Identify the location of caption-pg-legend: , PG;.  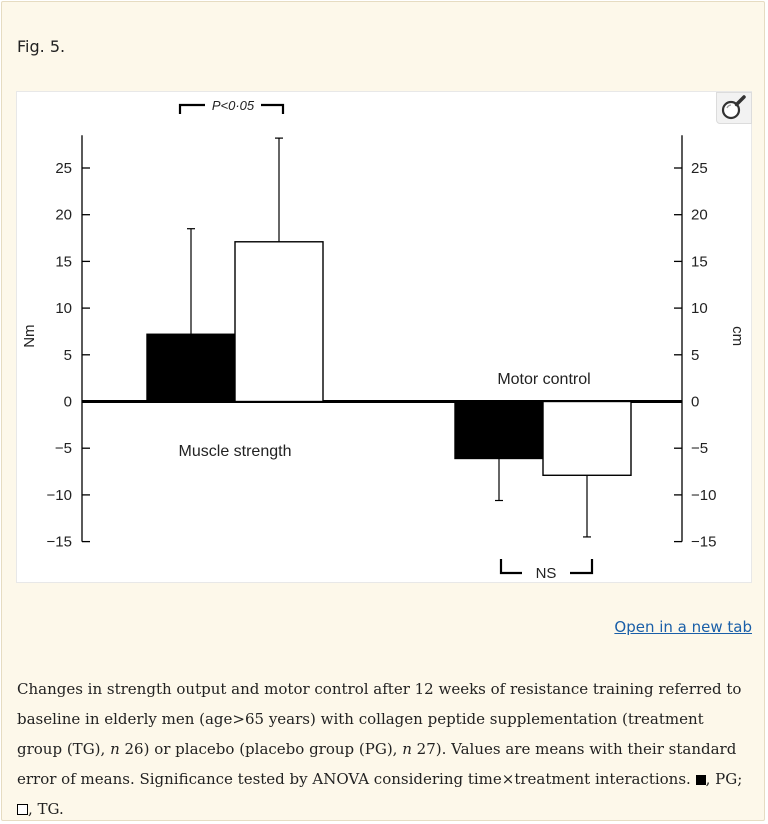
(724, 779).